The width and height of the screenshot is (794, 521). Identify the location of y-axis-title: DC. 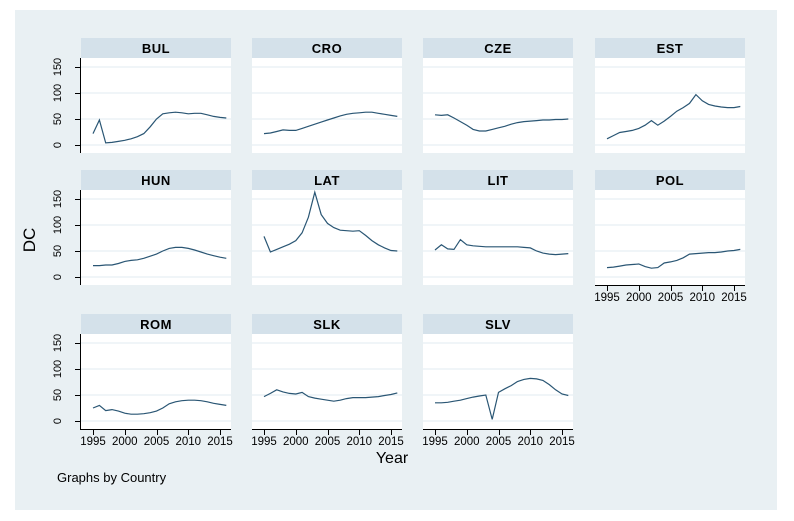
(29, 240).